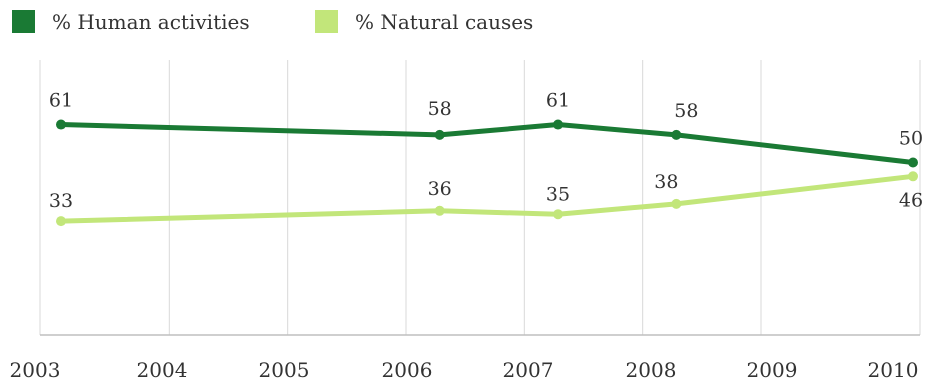 The width and height of the screenshot is (929, 383). What do you see at coordinates (35, 370) in the screenshot?
I see `x-tick-label: 2003` at bounding box center [35, 370].